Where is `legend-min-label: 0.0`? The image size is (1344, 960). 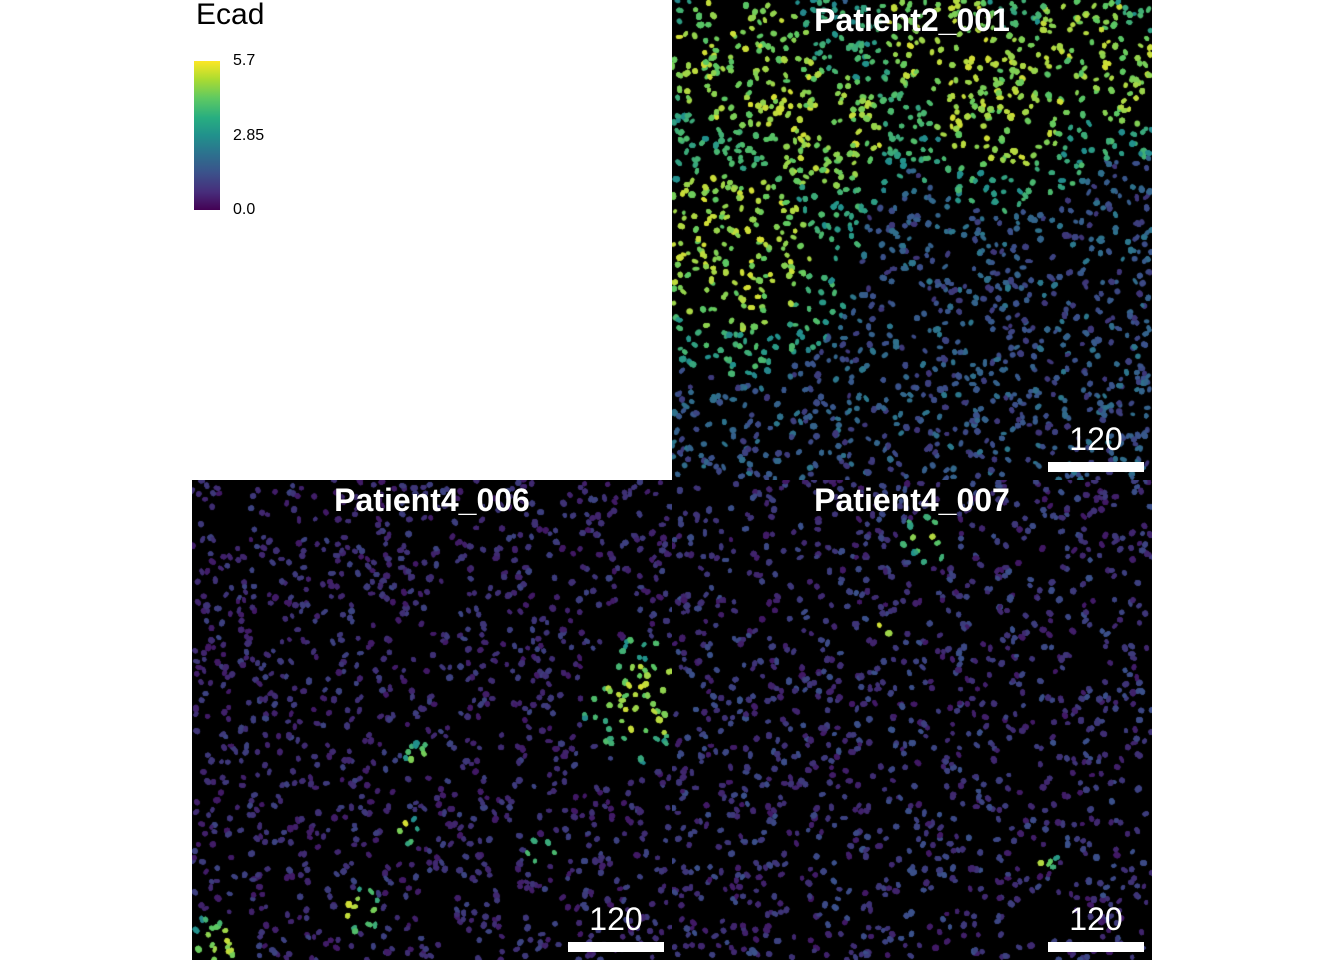 legend-min-label: 0.0 is located at coordinates (244, 209).